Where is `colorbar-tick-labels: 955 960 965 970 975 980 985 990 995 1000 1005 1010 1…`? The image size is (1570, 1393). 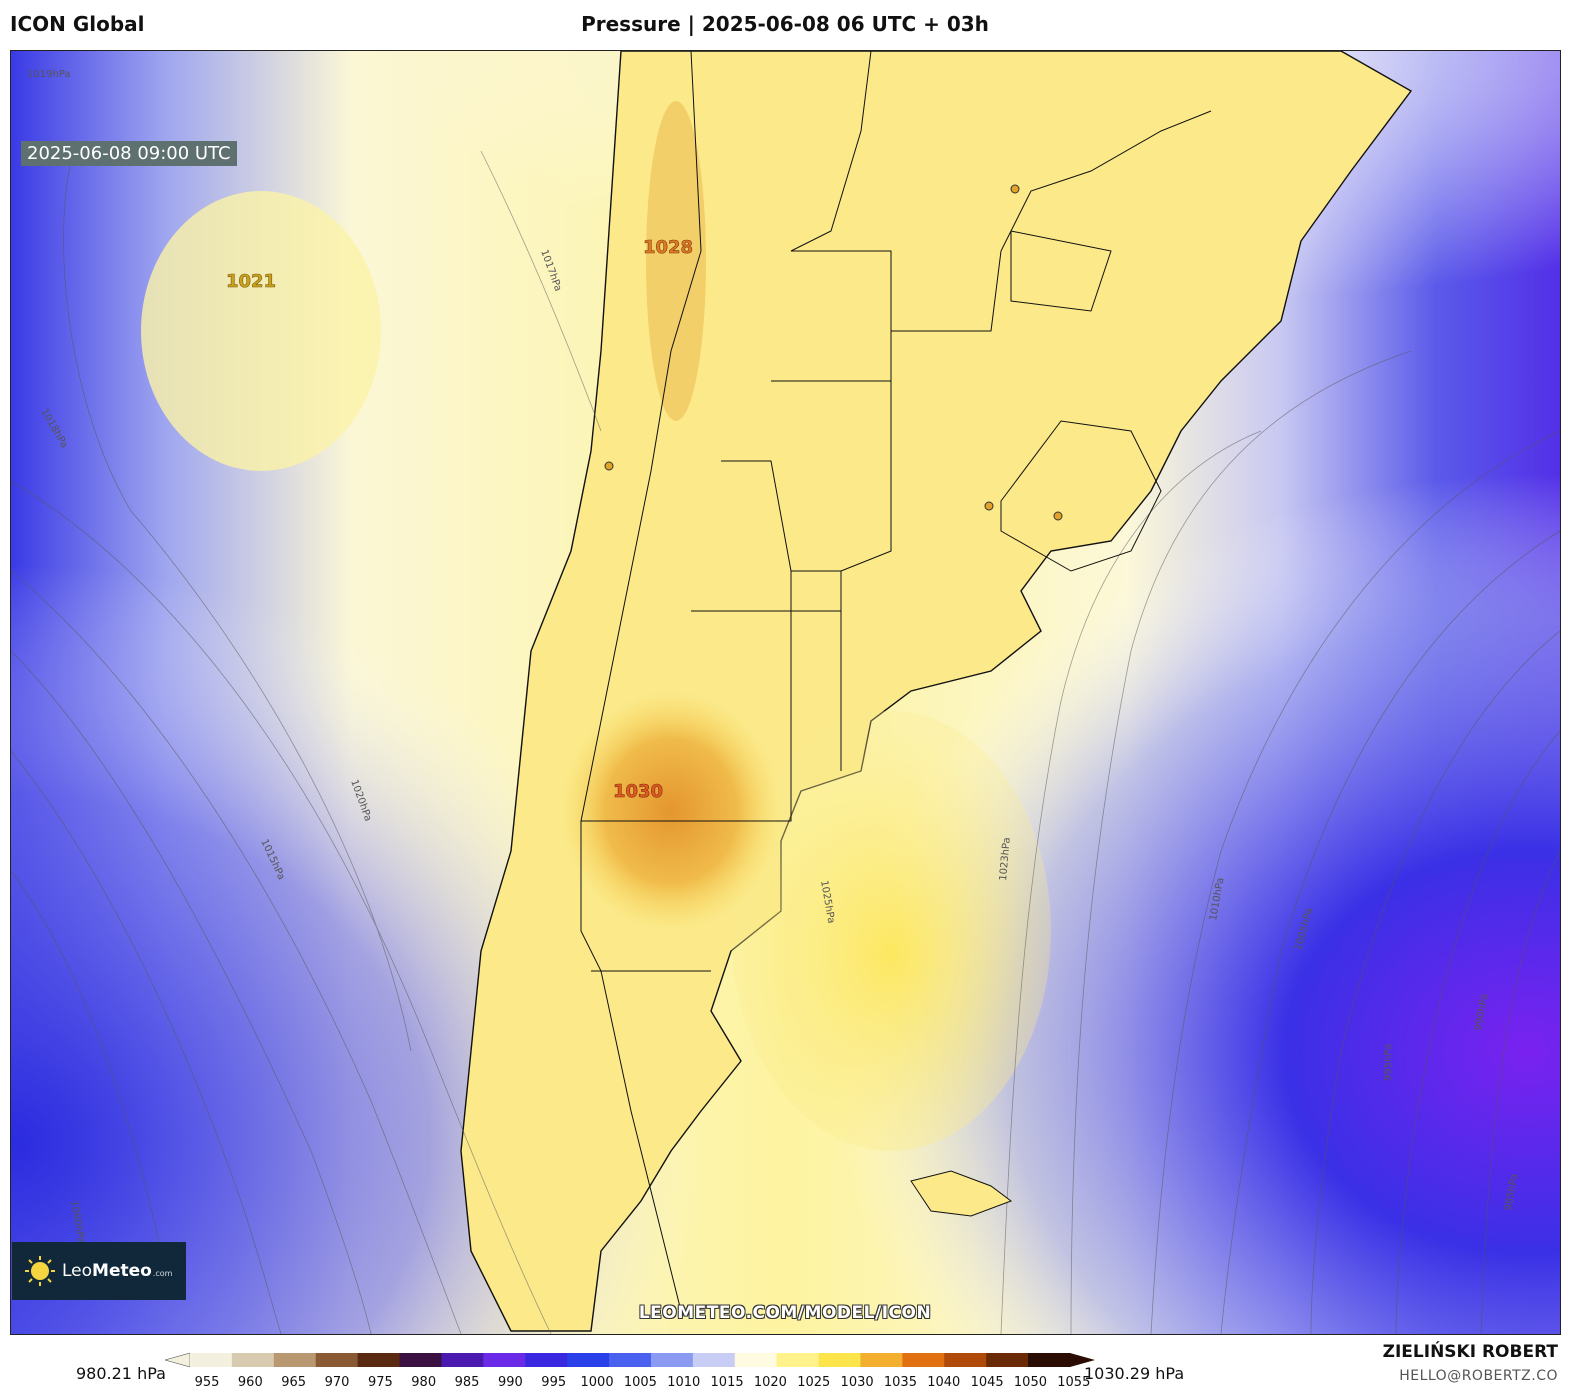 colorbar-tick-labels: 955 960 965 970 975 980 985 990 995 1000 1005 1010 1… is located at coordinates (640, 1383).